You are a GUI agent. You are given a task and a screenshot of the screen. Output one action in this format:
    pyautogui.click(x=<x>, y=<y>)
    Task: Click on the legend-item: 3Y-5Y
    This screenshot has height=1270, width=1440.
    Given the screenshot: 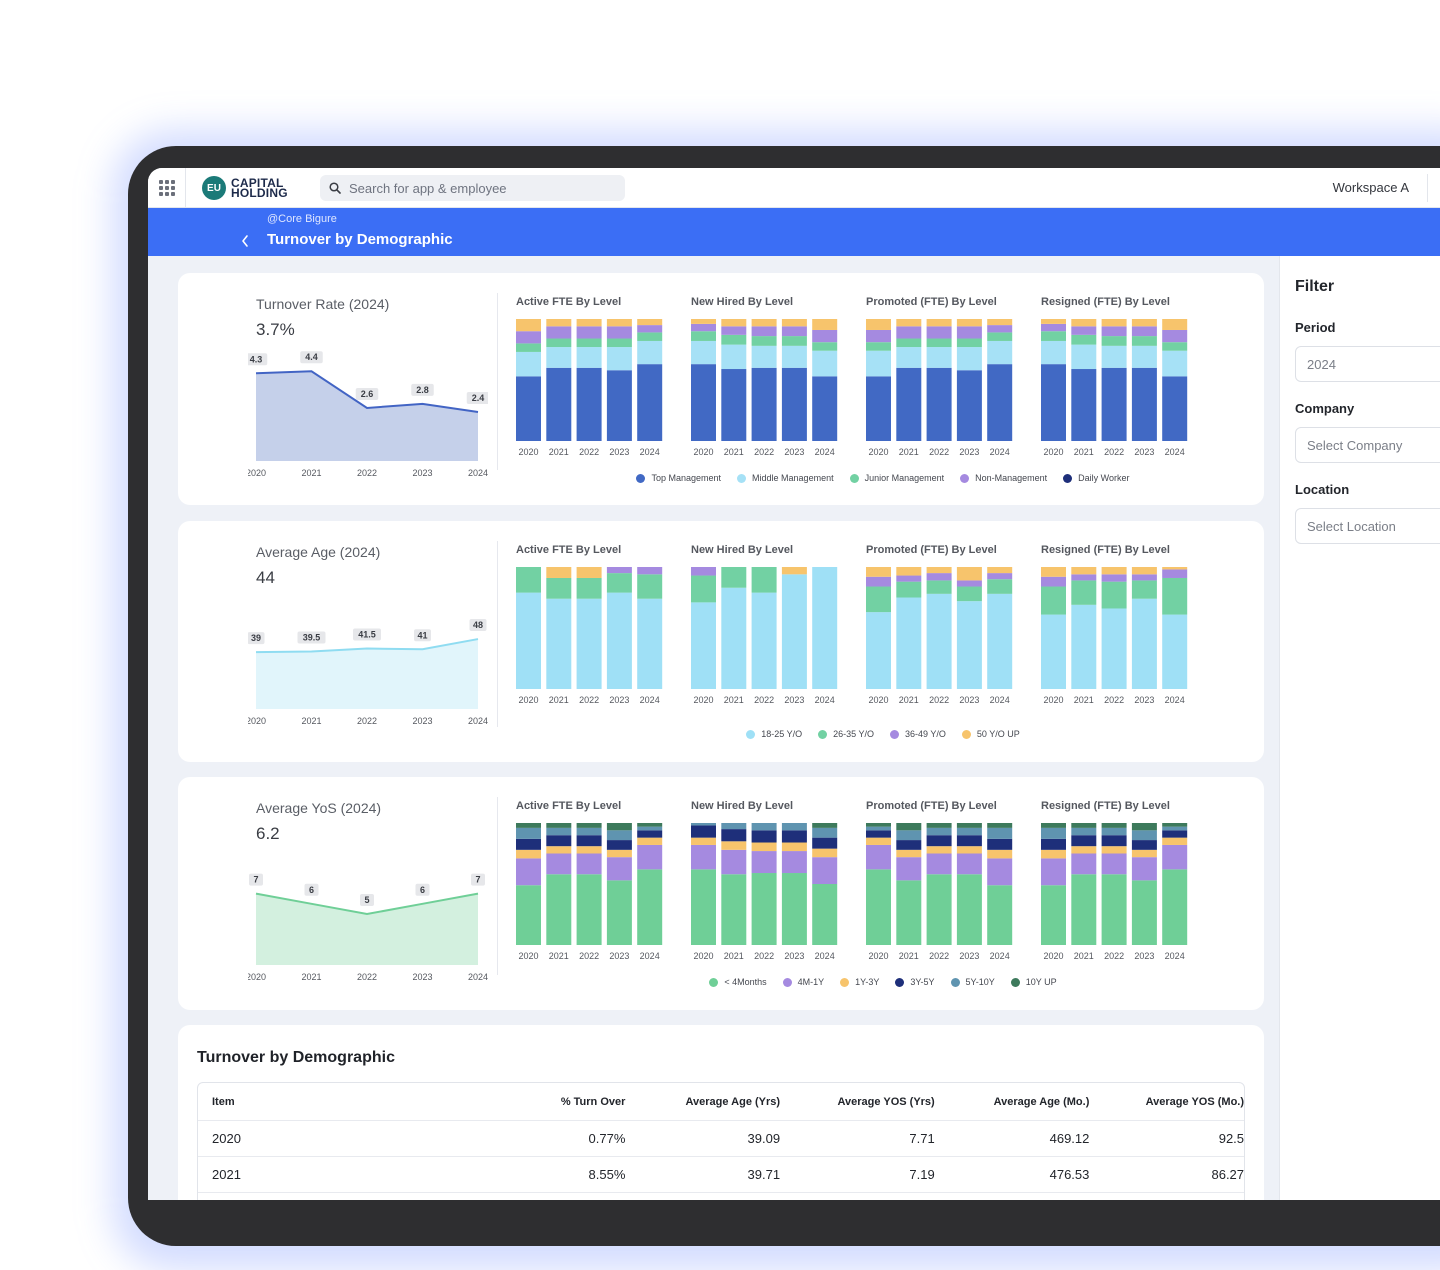 What is the action you would take?
    pyautogui.click(x=915, y=982)
    